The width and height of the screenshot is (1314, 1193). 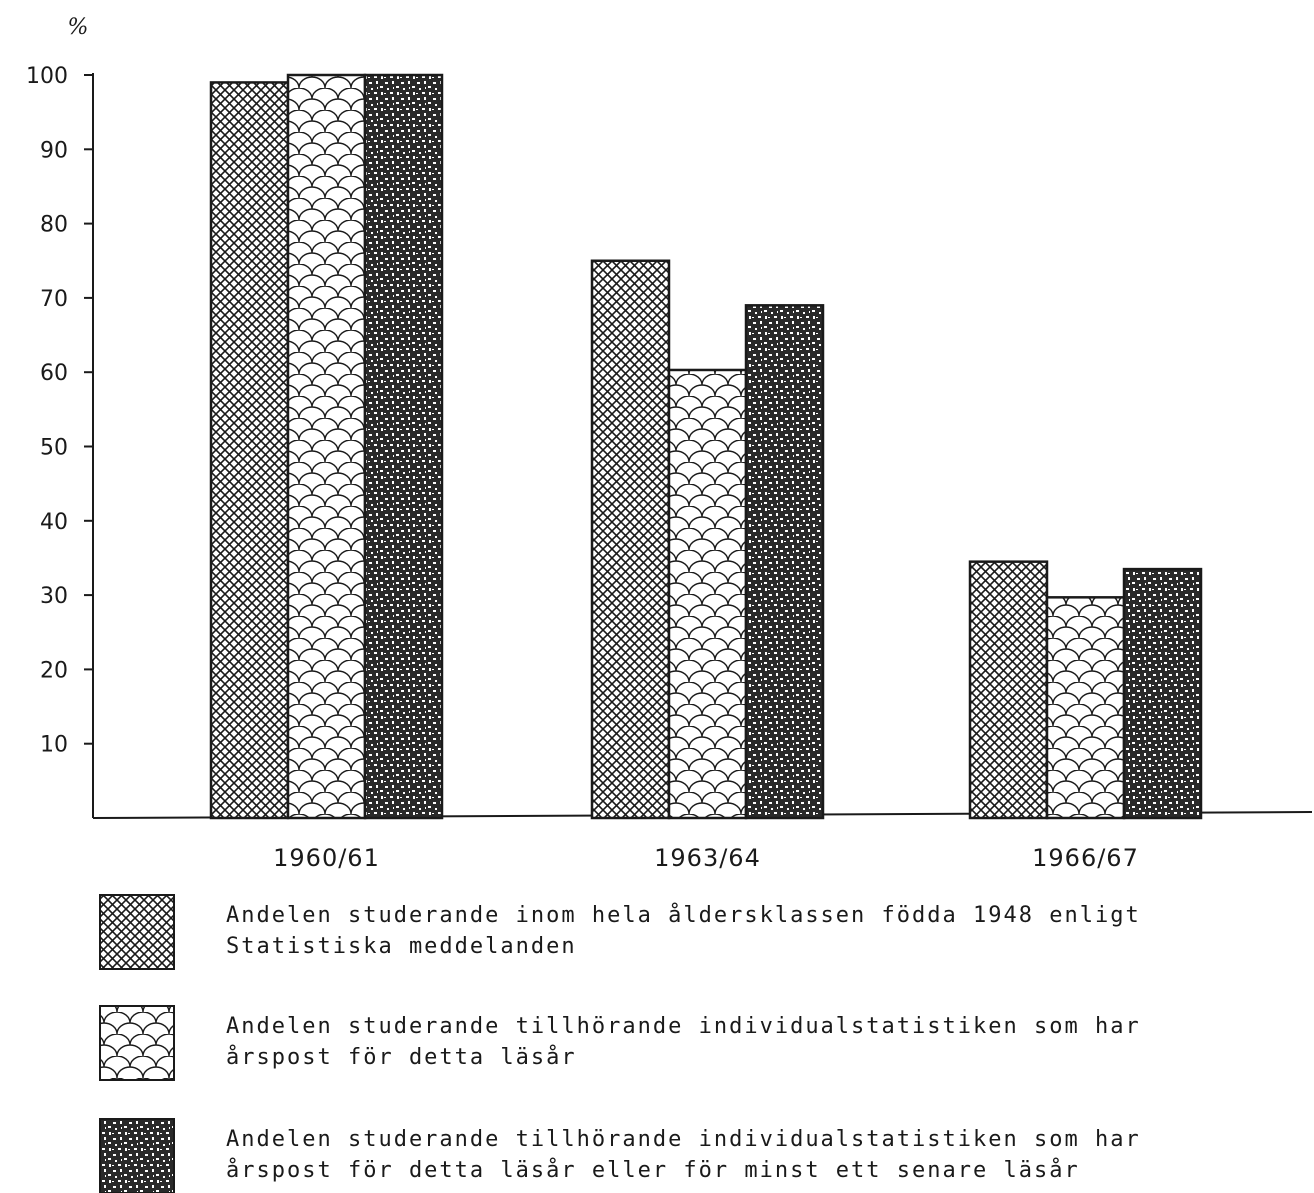 I want to click on x-tick-label: 1963/64, so click(x=707, y=858).